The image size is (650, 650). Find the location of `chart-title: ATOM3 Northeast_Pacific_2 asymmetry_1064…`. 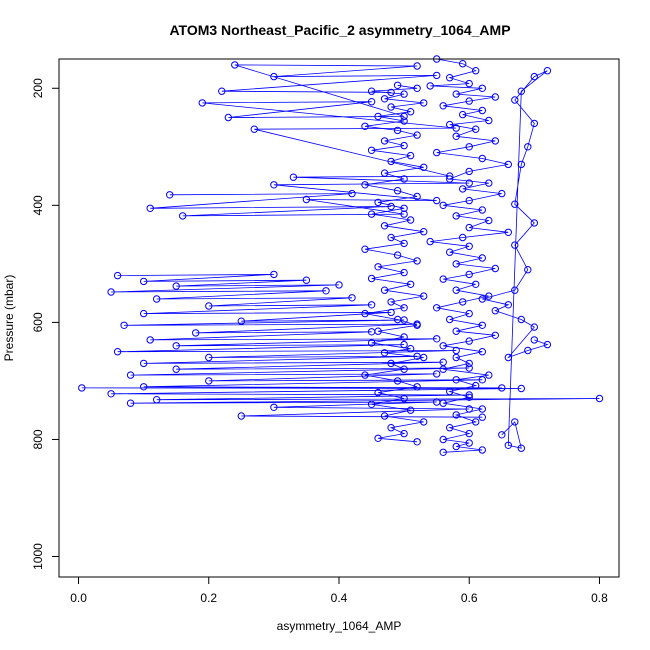

chart-title: ATOM3 Northeast_Pacific_2 asymmetry_1064… is located at coordinates (339, 30).